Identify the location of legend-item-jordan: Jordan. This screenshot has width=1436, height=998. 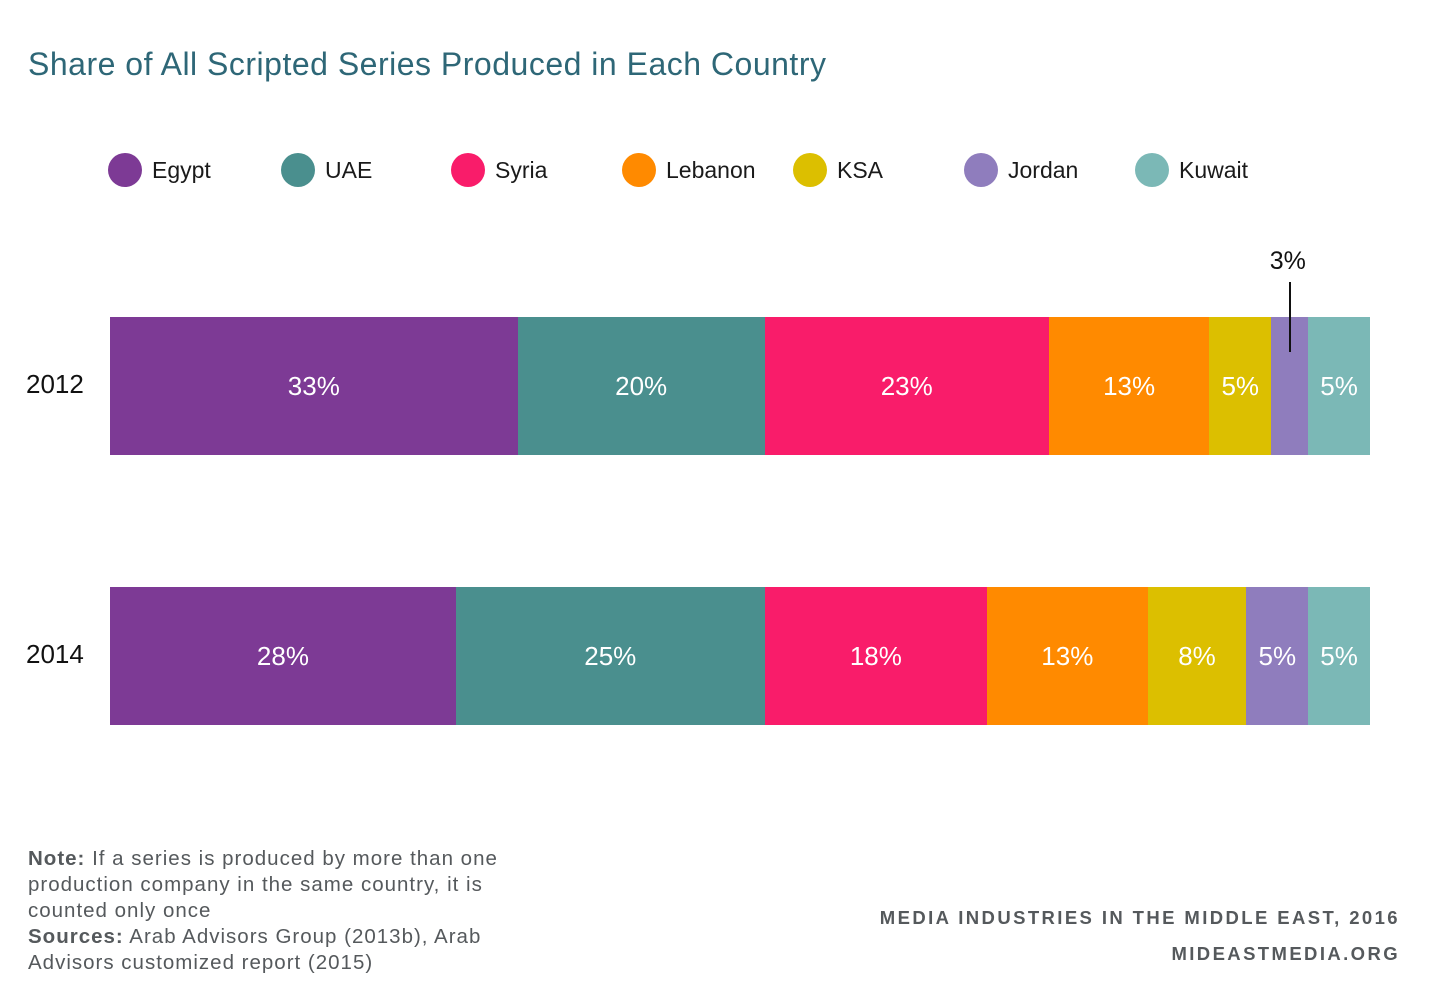
(1021, 170).